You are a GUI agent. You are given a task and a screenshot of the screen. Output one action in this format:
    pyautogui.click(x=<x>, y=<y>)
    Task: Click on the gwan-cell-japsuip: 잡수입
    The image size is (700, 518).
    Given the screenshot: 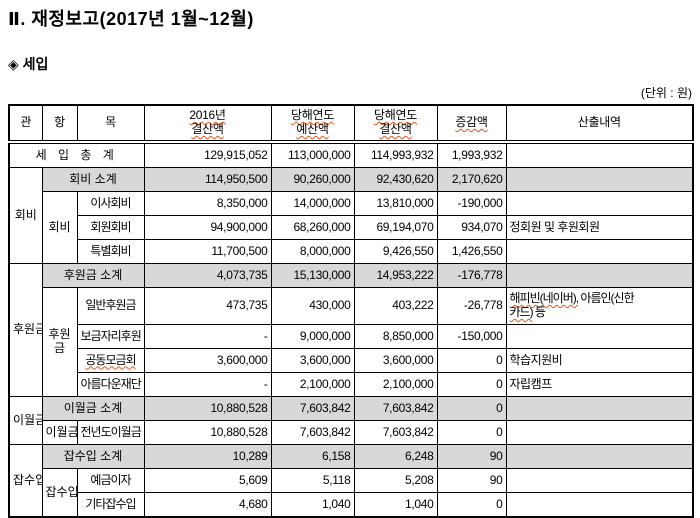 What is the action you would take?
    pyautogui.click(x=25, y=481)
    